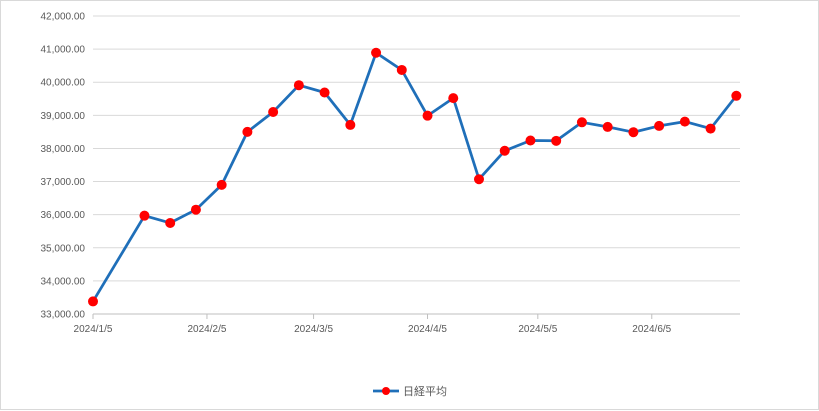  What do you see at coordinates (63, 17) in the screenshot?
I see `y-tick-label: 42,000.00` at bounding box center [63, 17].